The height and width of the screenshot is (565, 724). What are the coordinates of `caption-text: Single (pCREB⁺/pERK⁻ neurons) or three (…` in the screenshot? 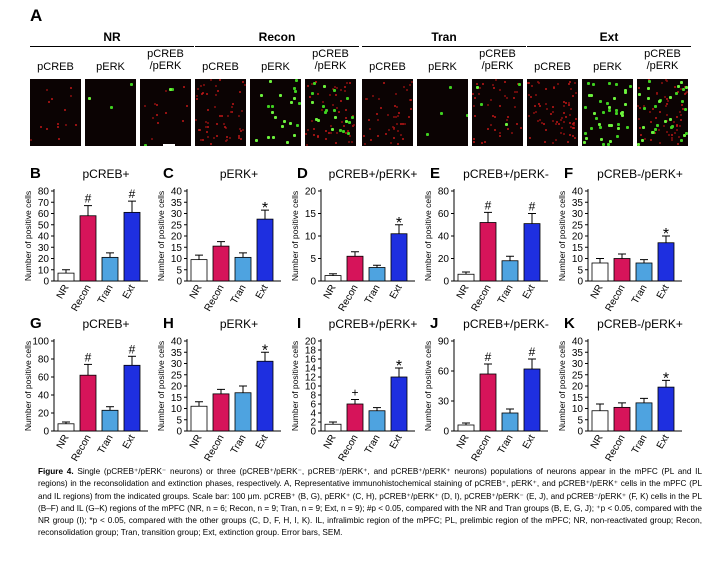 It's located at (370, 502).